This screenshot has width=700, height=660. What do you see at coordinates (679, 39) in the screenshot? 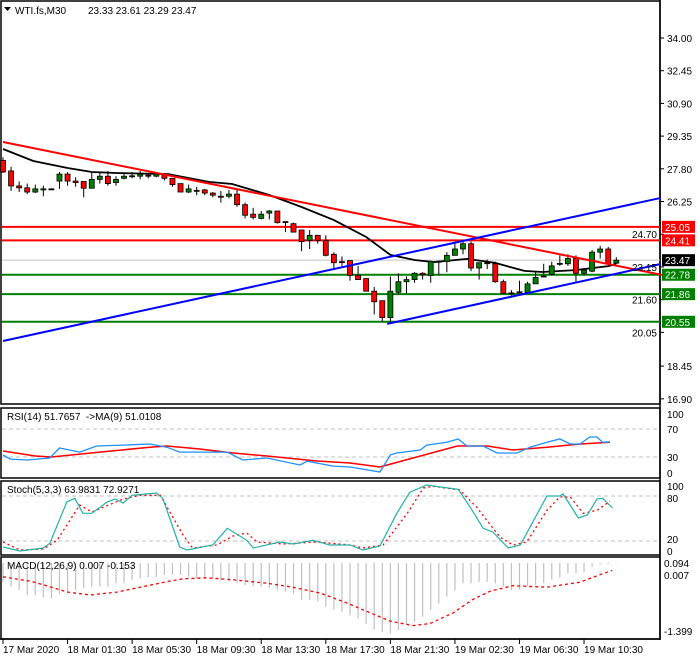
I see `price-axis-label: 34.00` at bounding box center [679, 39].